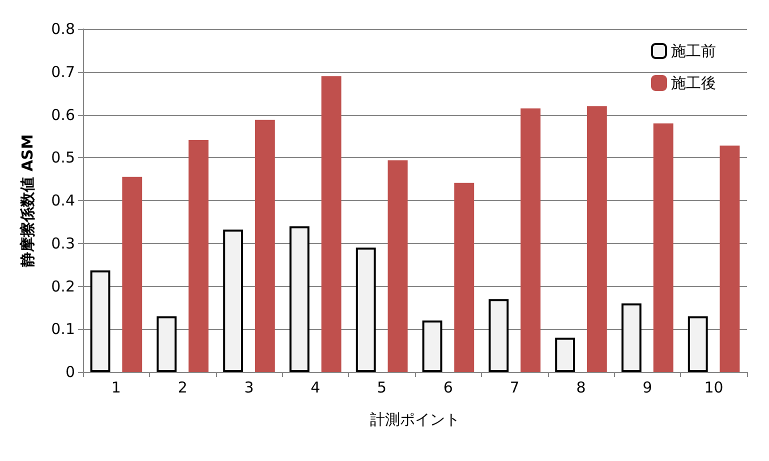 The image size is (769, 461). What do you see at coordinates (315, 387) in the screenshot?
I see `x-tick-label: 4` at bounding box center [315, 387].